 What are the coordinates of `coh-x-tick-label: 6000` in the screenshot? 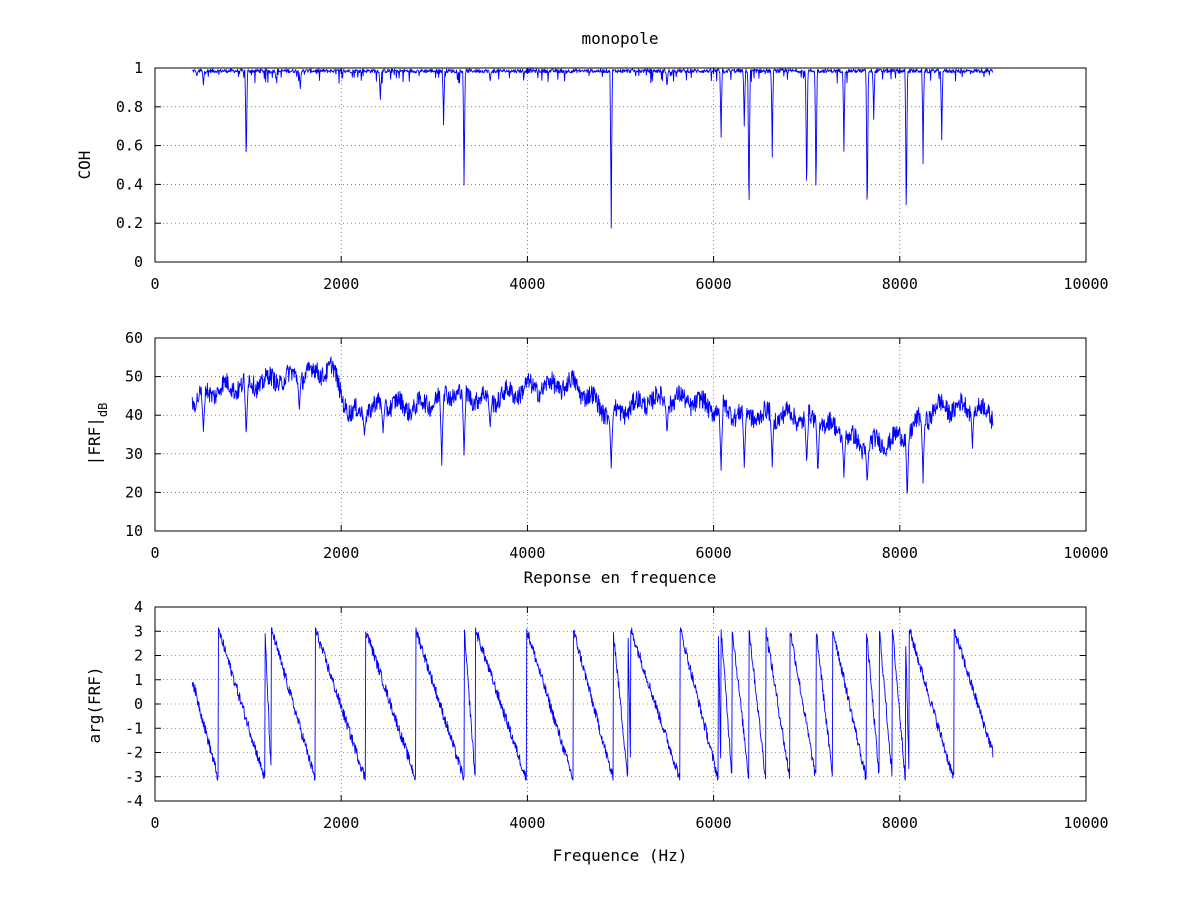 It's located at (714, 284).